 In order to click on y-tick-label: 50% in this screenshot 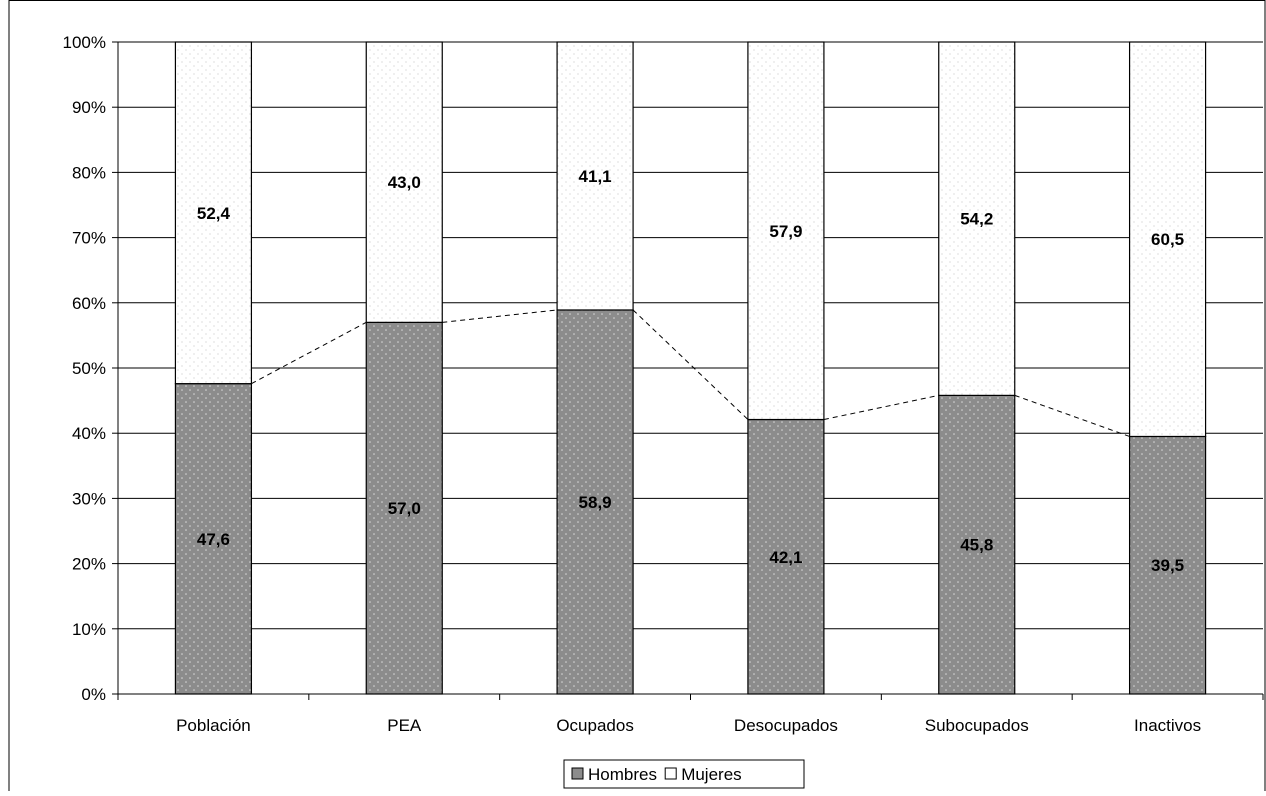, I will do `click(89, 368)`.